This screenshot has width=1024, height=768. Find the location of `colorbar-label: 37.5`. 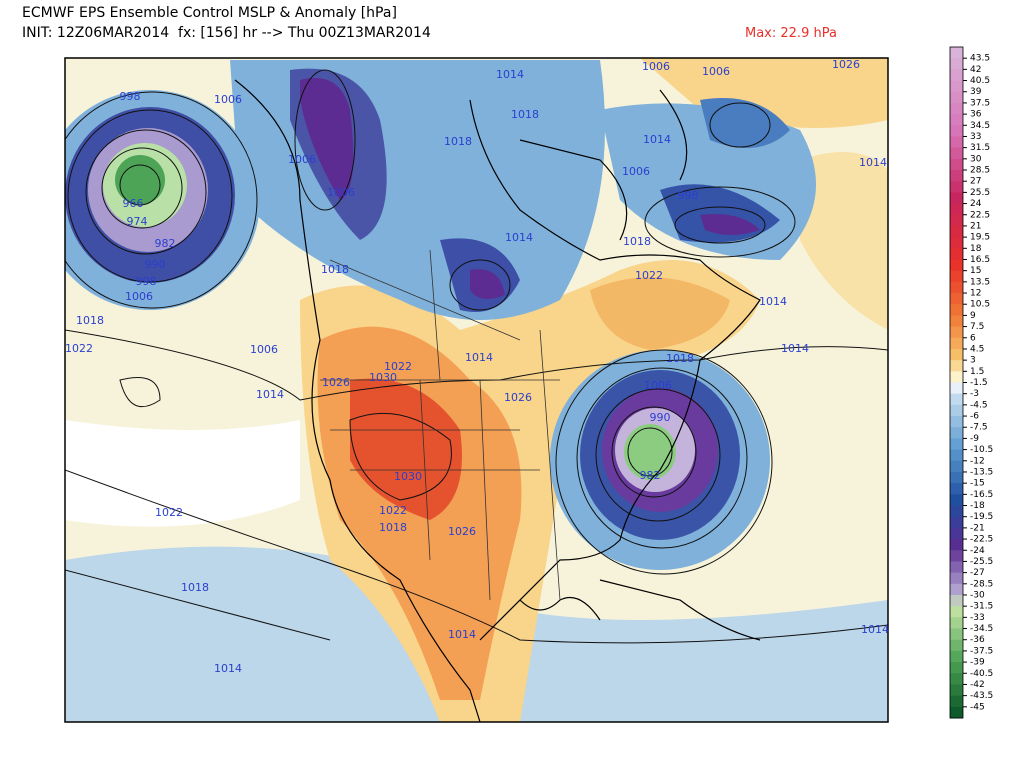

colorbar-label: 37.5 is located at coordinates (980, 103).